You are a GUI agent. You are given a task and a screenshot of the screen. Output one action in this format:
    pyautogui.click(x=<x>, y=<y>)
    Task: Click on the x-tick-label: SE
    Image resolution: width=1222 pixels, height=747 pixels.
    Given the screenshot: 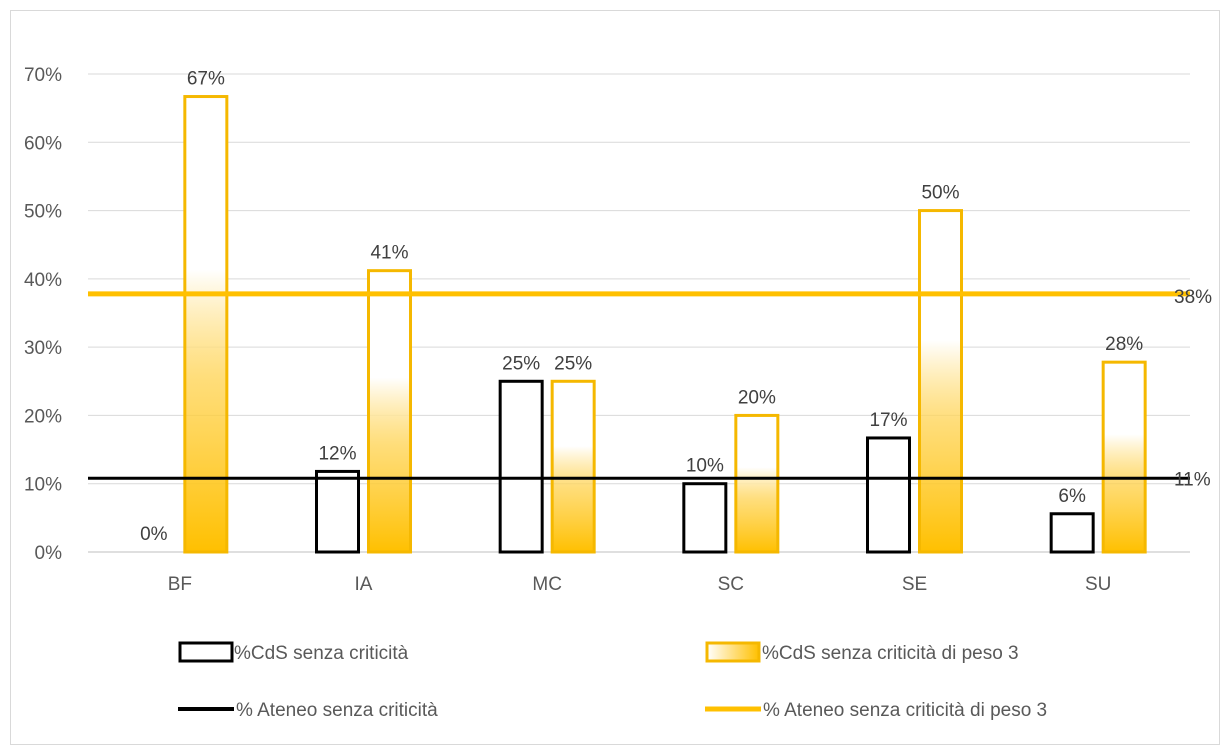 What is the action you would take?
    pyautogui.click(x=914, y=584)
    